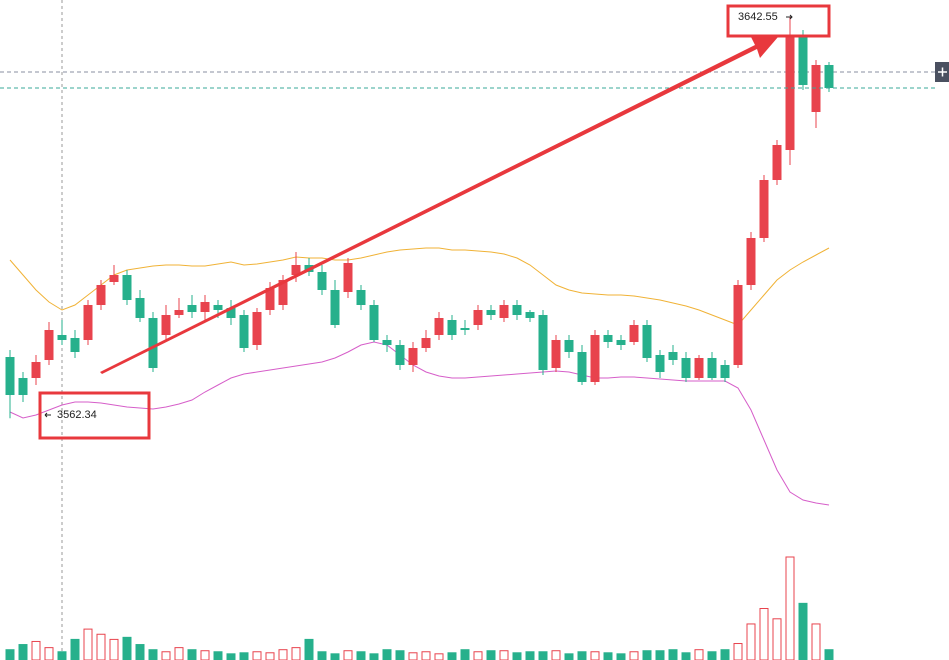 Image resolution: width=949 pixels, height=660 pixels. I want to click on low-label: 3562.34, so click(77, 415).